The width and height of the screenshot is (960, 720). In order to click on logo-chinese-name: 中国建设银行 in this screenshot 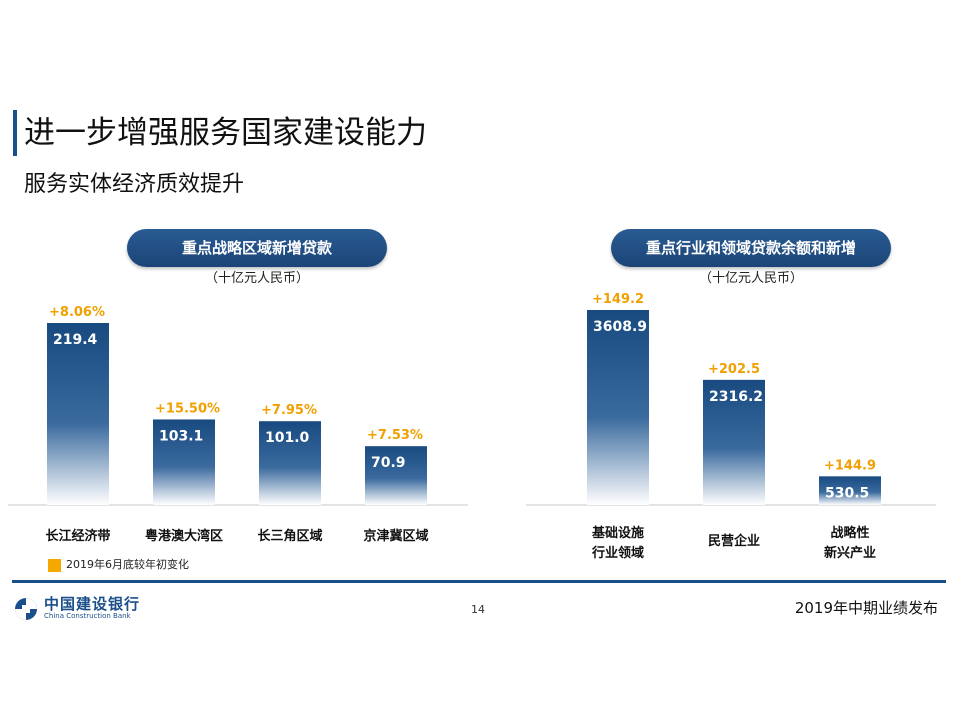, I will do `click(92, 604)`.